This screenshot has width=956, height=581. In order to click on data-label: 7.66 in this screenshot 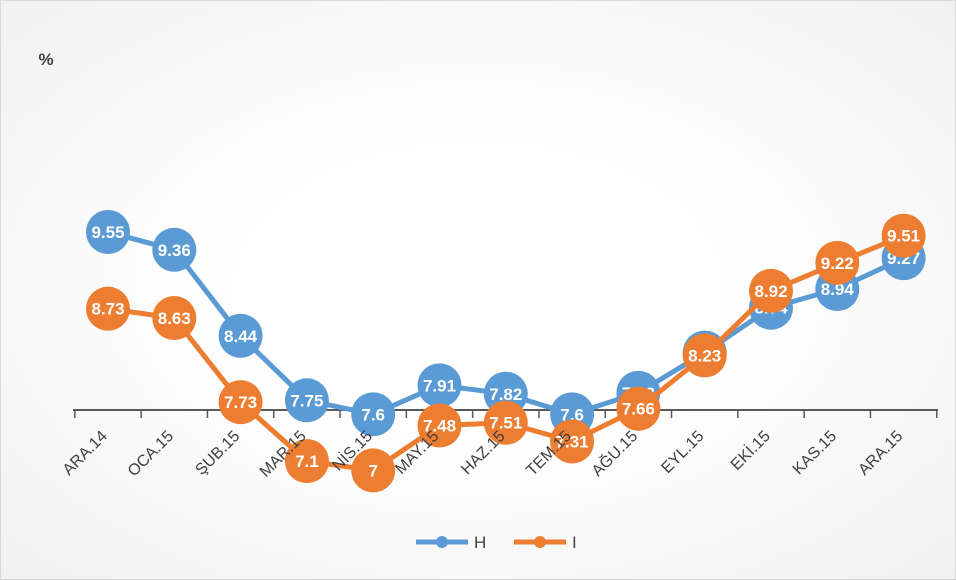, I will do `click(638, 409)`.